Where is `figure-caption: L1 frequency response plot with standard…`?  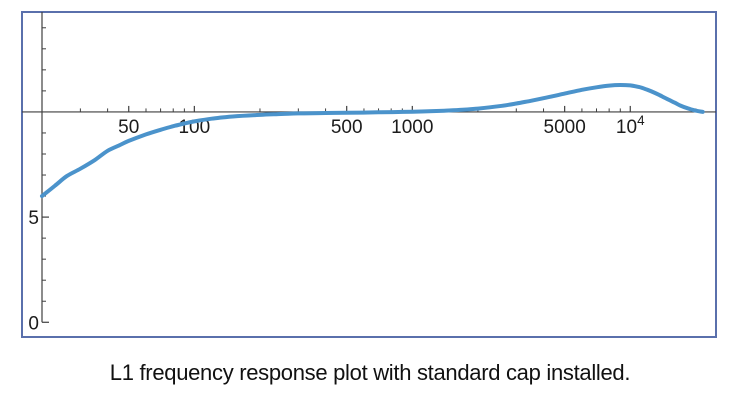
figure-caption: L1 frequency response plot with standard… is located at coordinates (370, 372).